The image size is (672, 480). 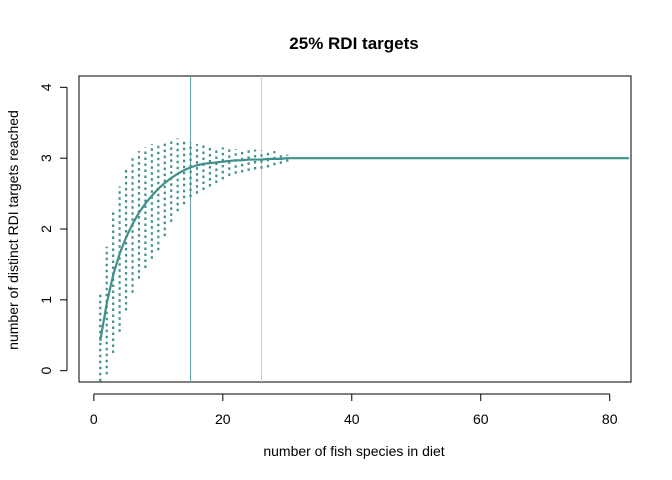 What do you see at coordinates (353, 451) in the screenshot?
I see `x-axis-label: number of fish species in diet` at bounding box center [353, 451].